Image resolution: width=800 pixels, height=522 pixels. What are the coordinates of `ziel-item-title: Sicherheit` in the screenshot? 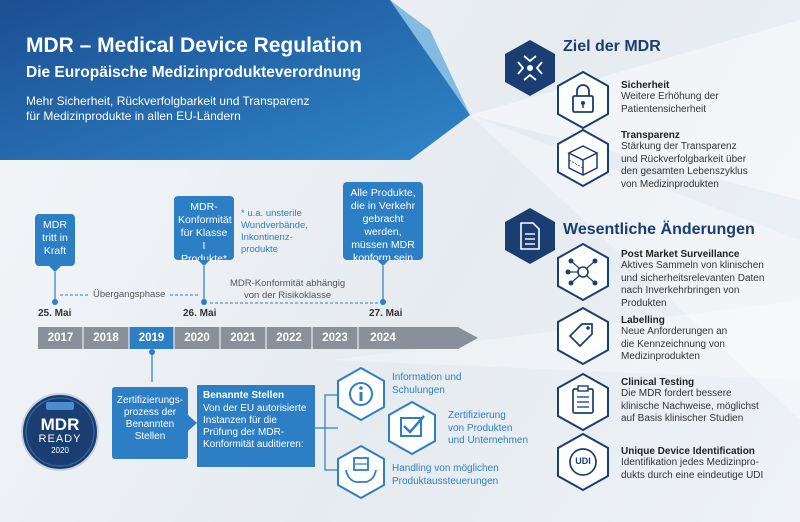 It's located at (645, 85).